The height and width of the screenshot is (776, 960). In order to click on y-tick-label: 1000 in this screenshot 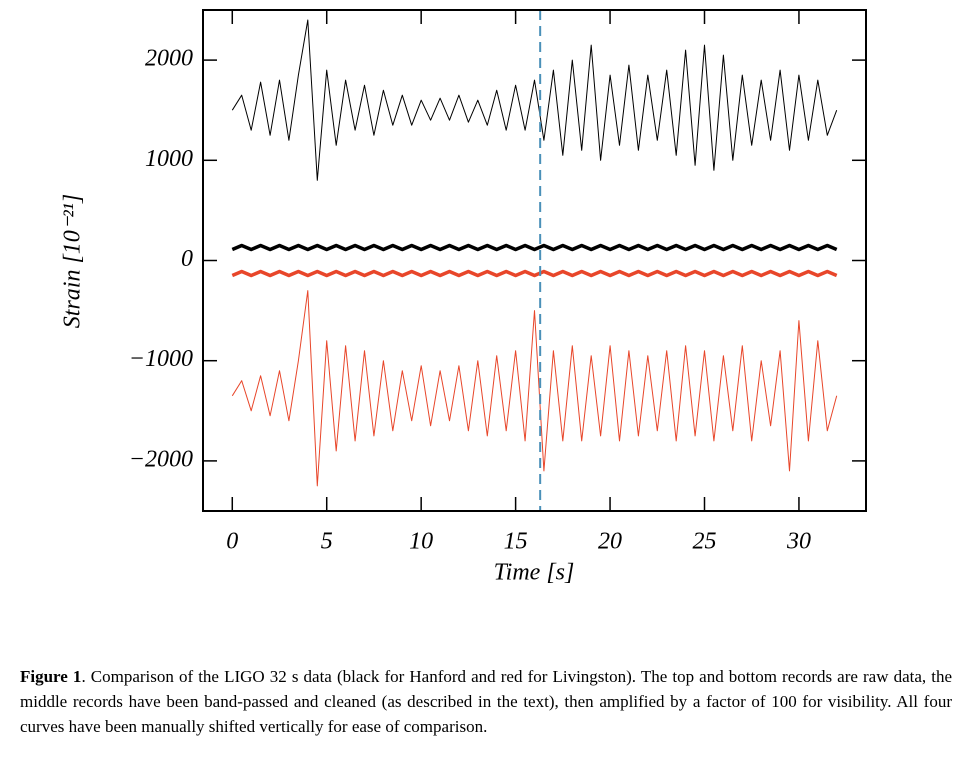, I will do `click(169, 159)`.